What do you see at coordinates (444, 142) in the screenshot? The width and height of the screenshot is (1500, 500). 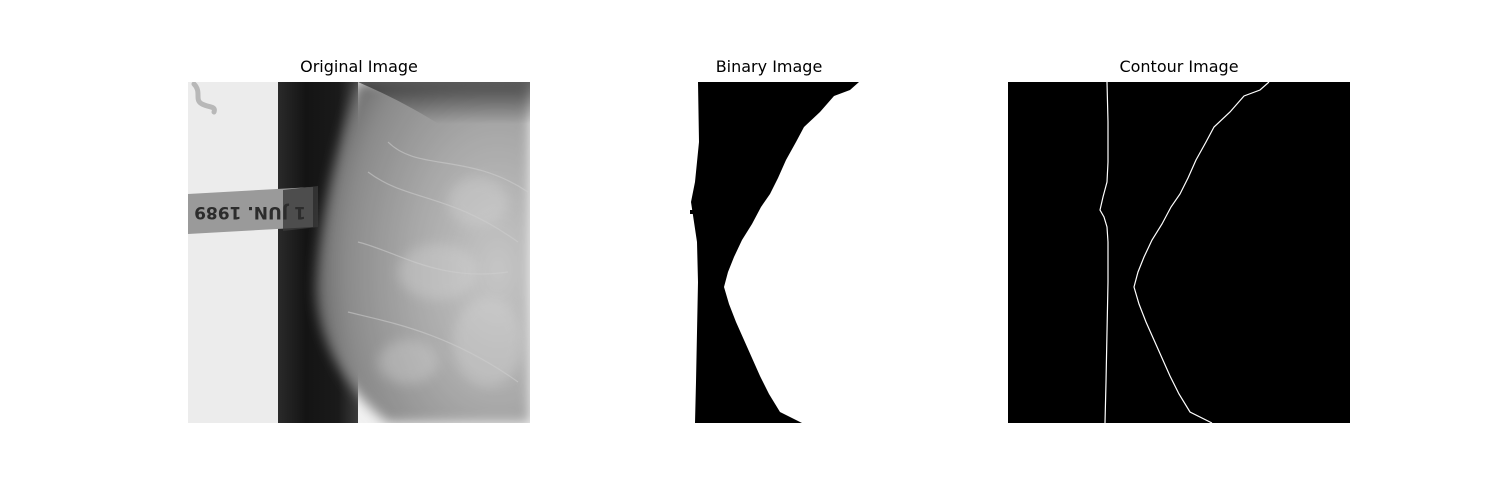 I see `tissue-shadow` at bounding box center [444, 142].